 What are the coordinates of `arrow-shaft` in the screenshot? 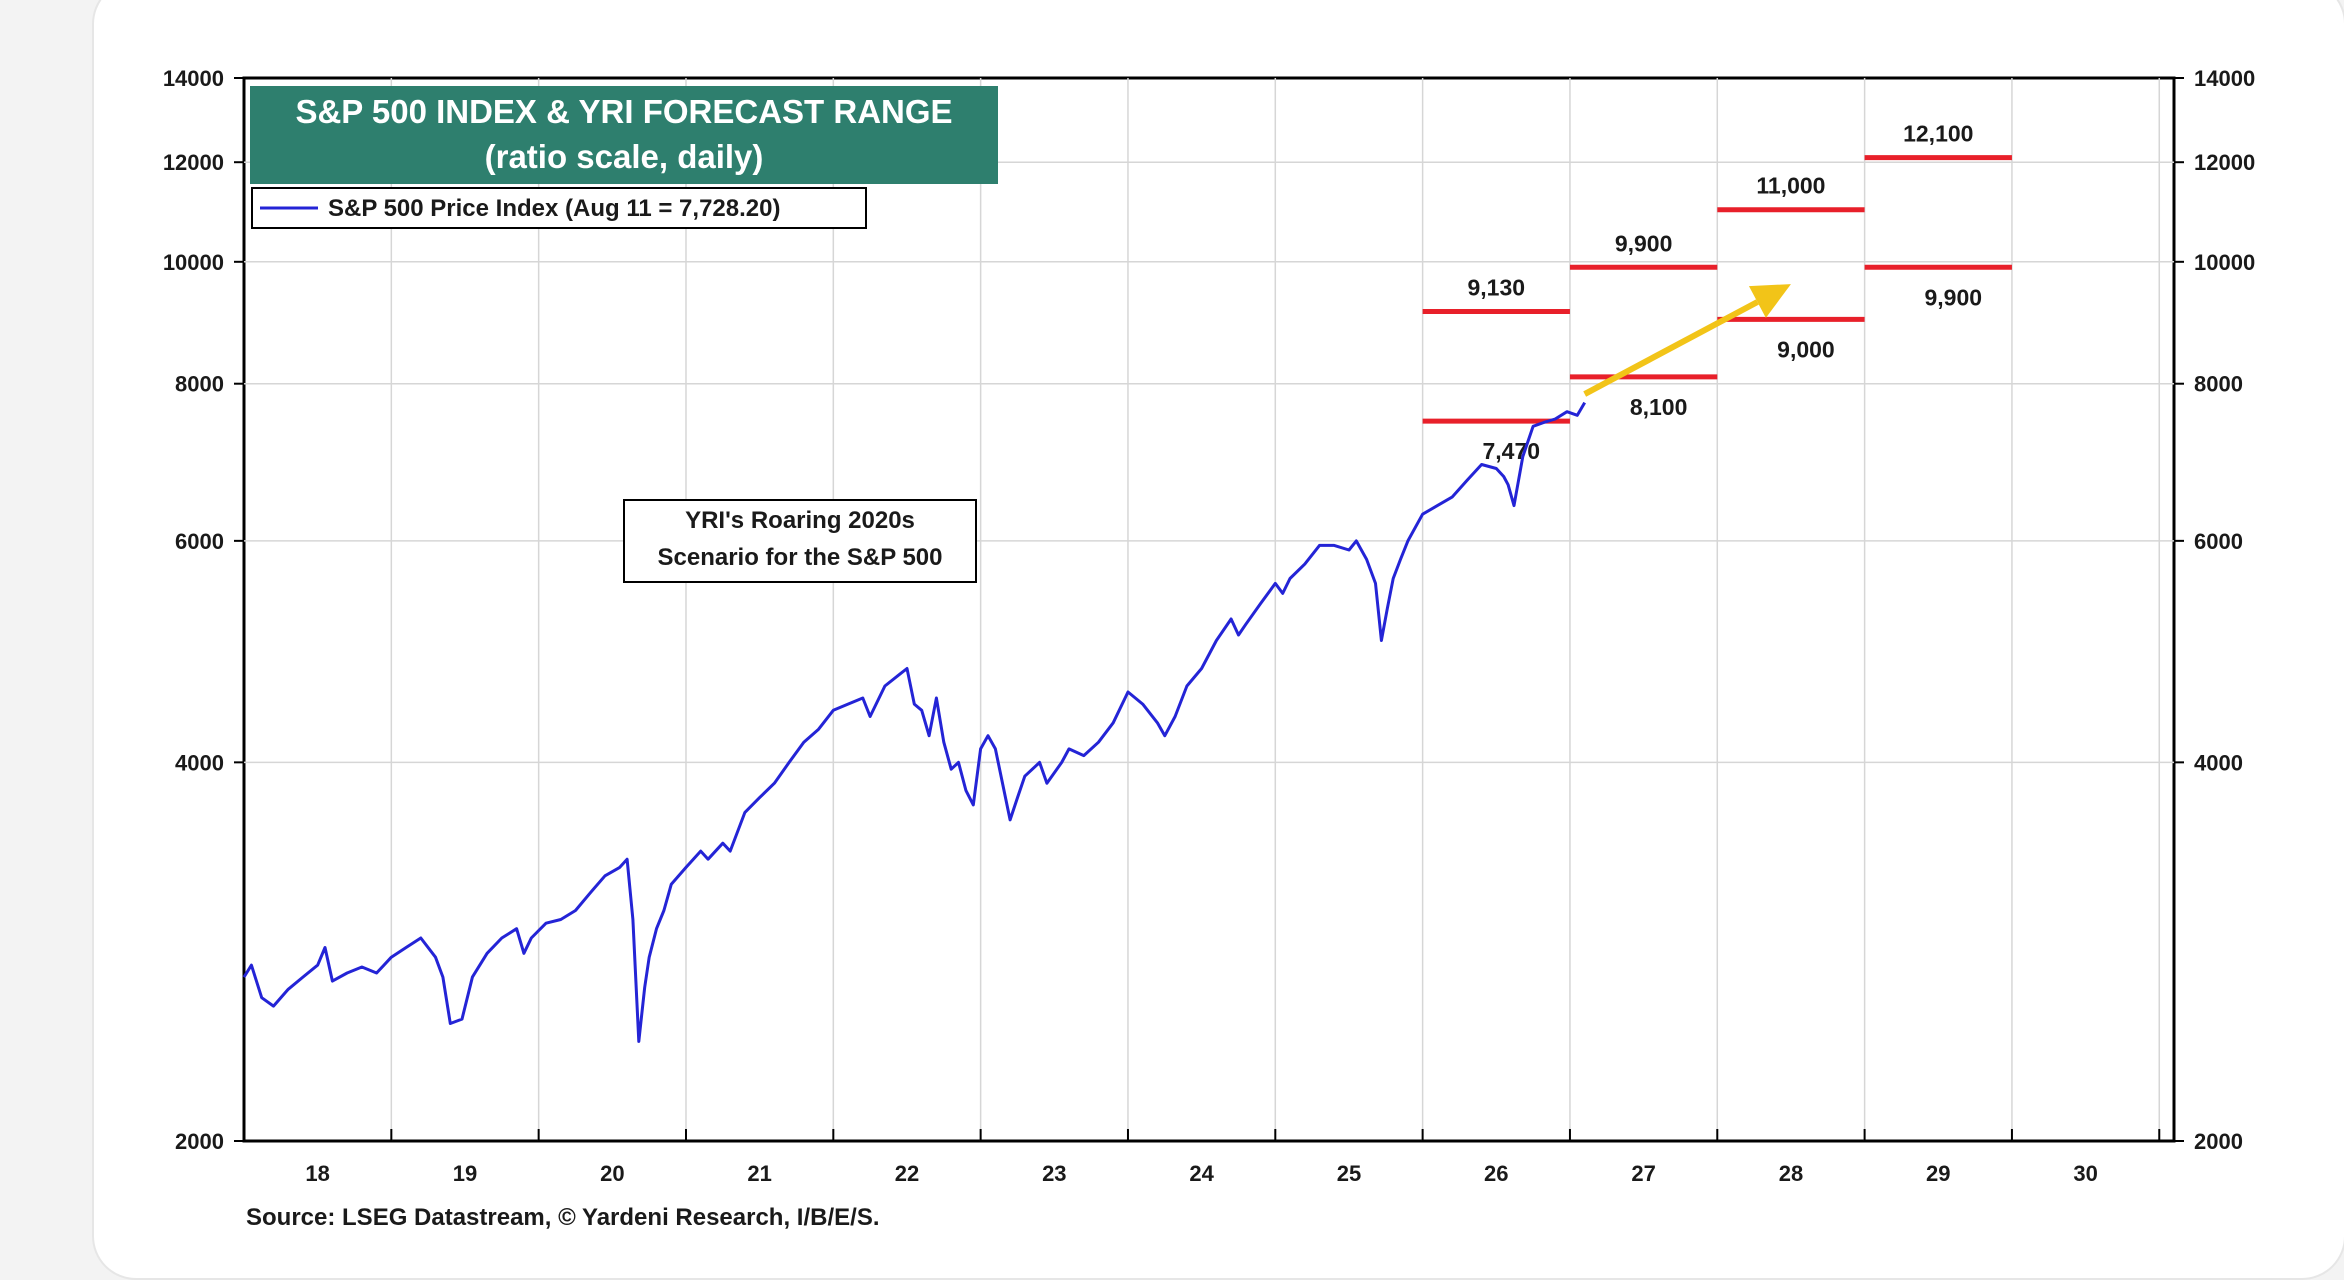 It's located at (1671, 348).